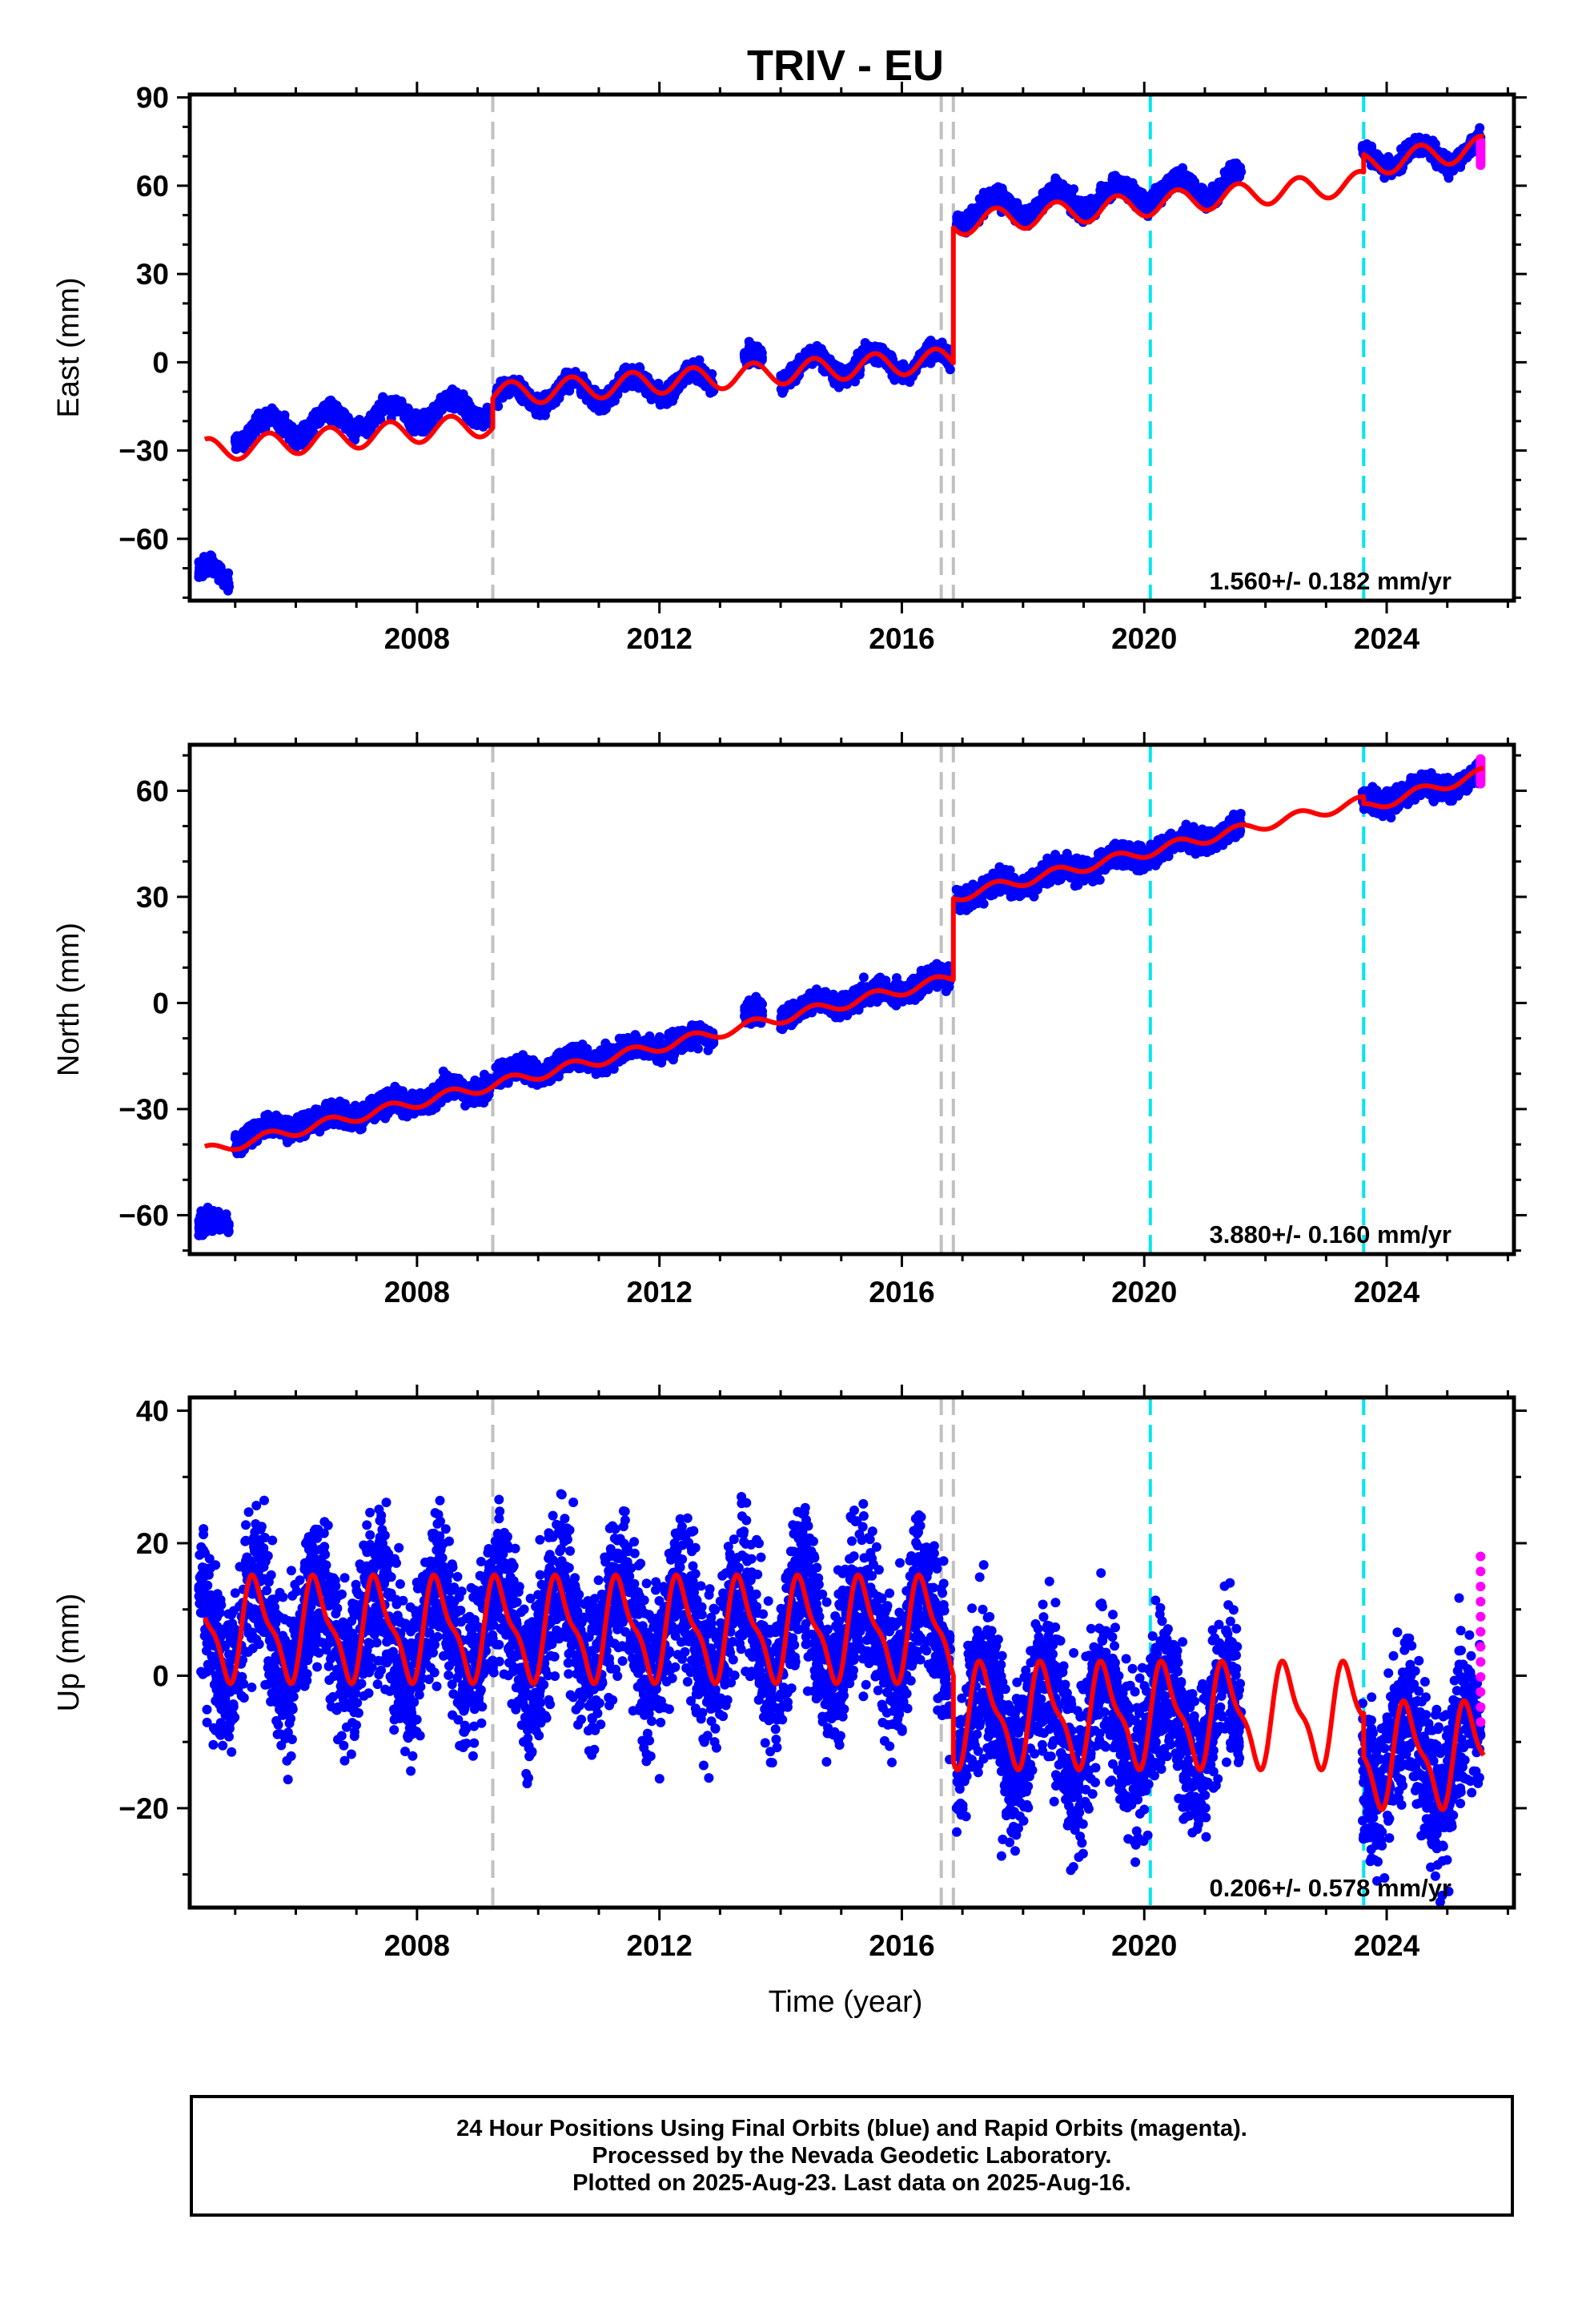 This screenshot has width=1582, height=2324. Describe the element at coordinates (417, 638) in the screenshot. I see `x-tick-label: 2008` at that location.